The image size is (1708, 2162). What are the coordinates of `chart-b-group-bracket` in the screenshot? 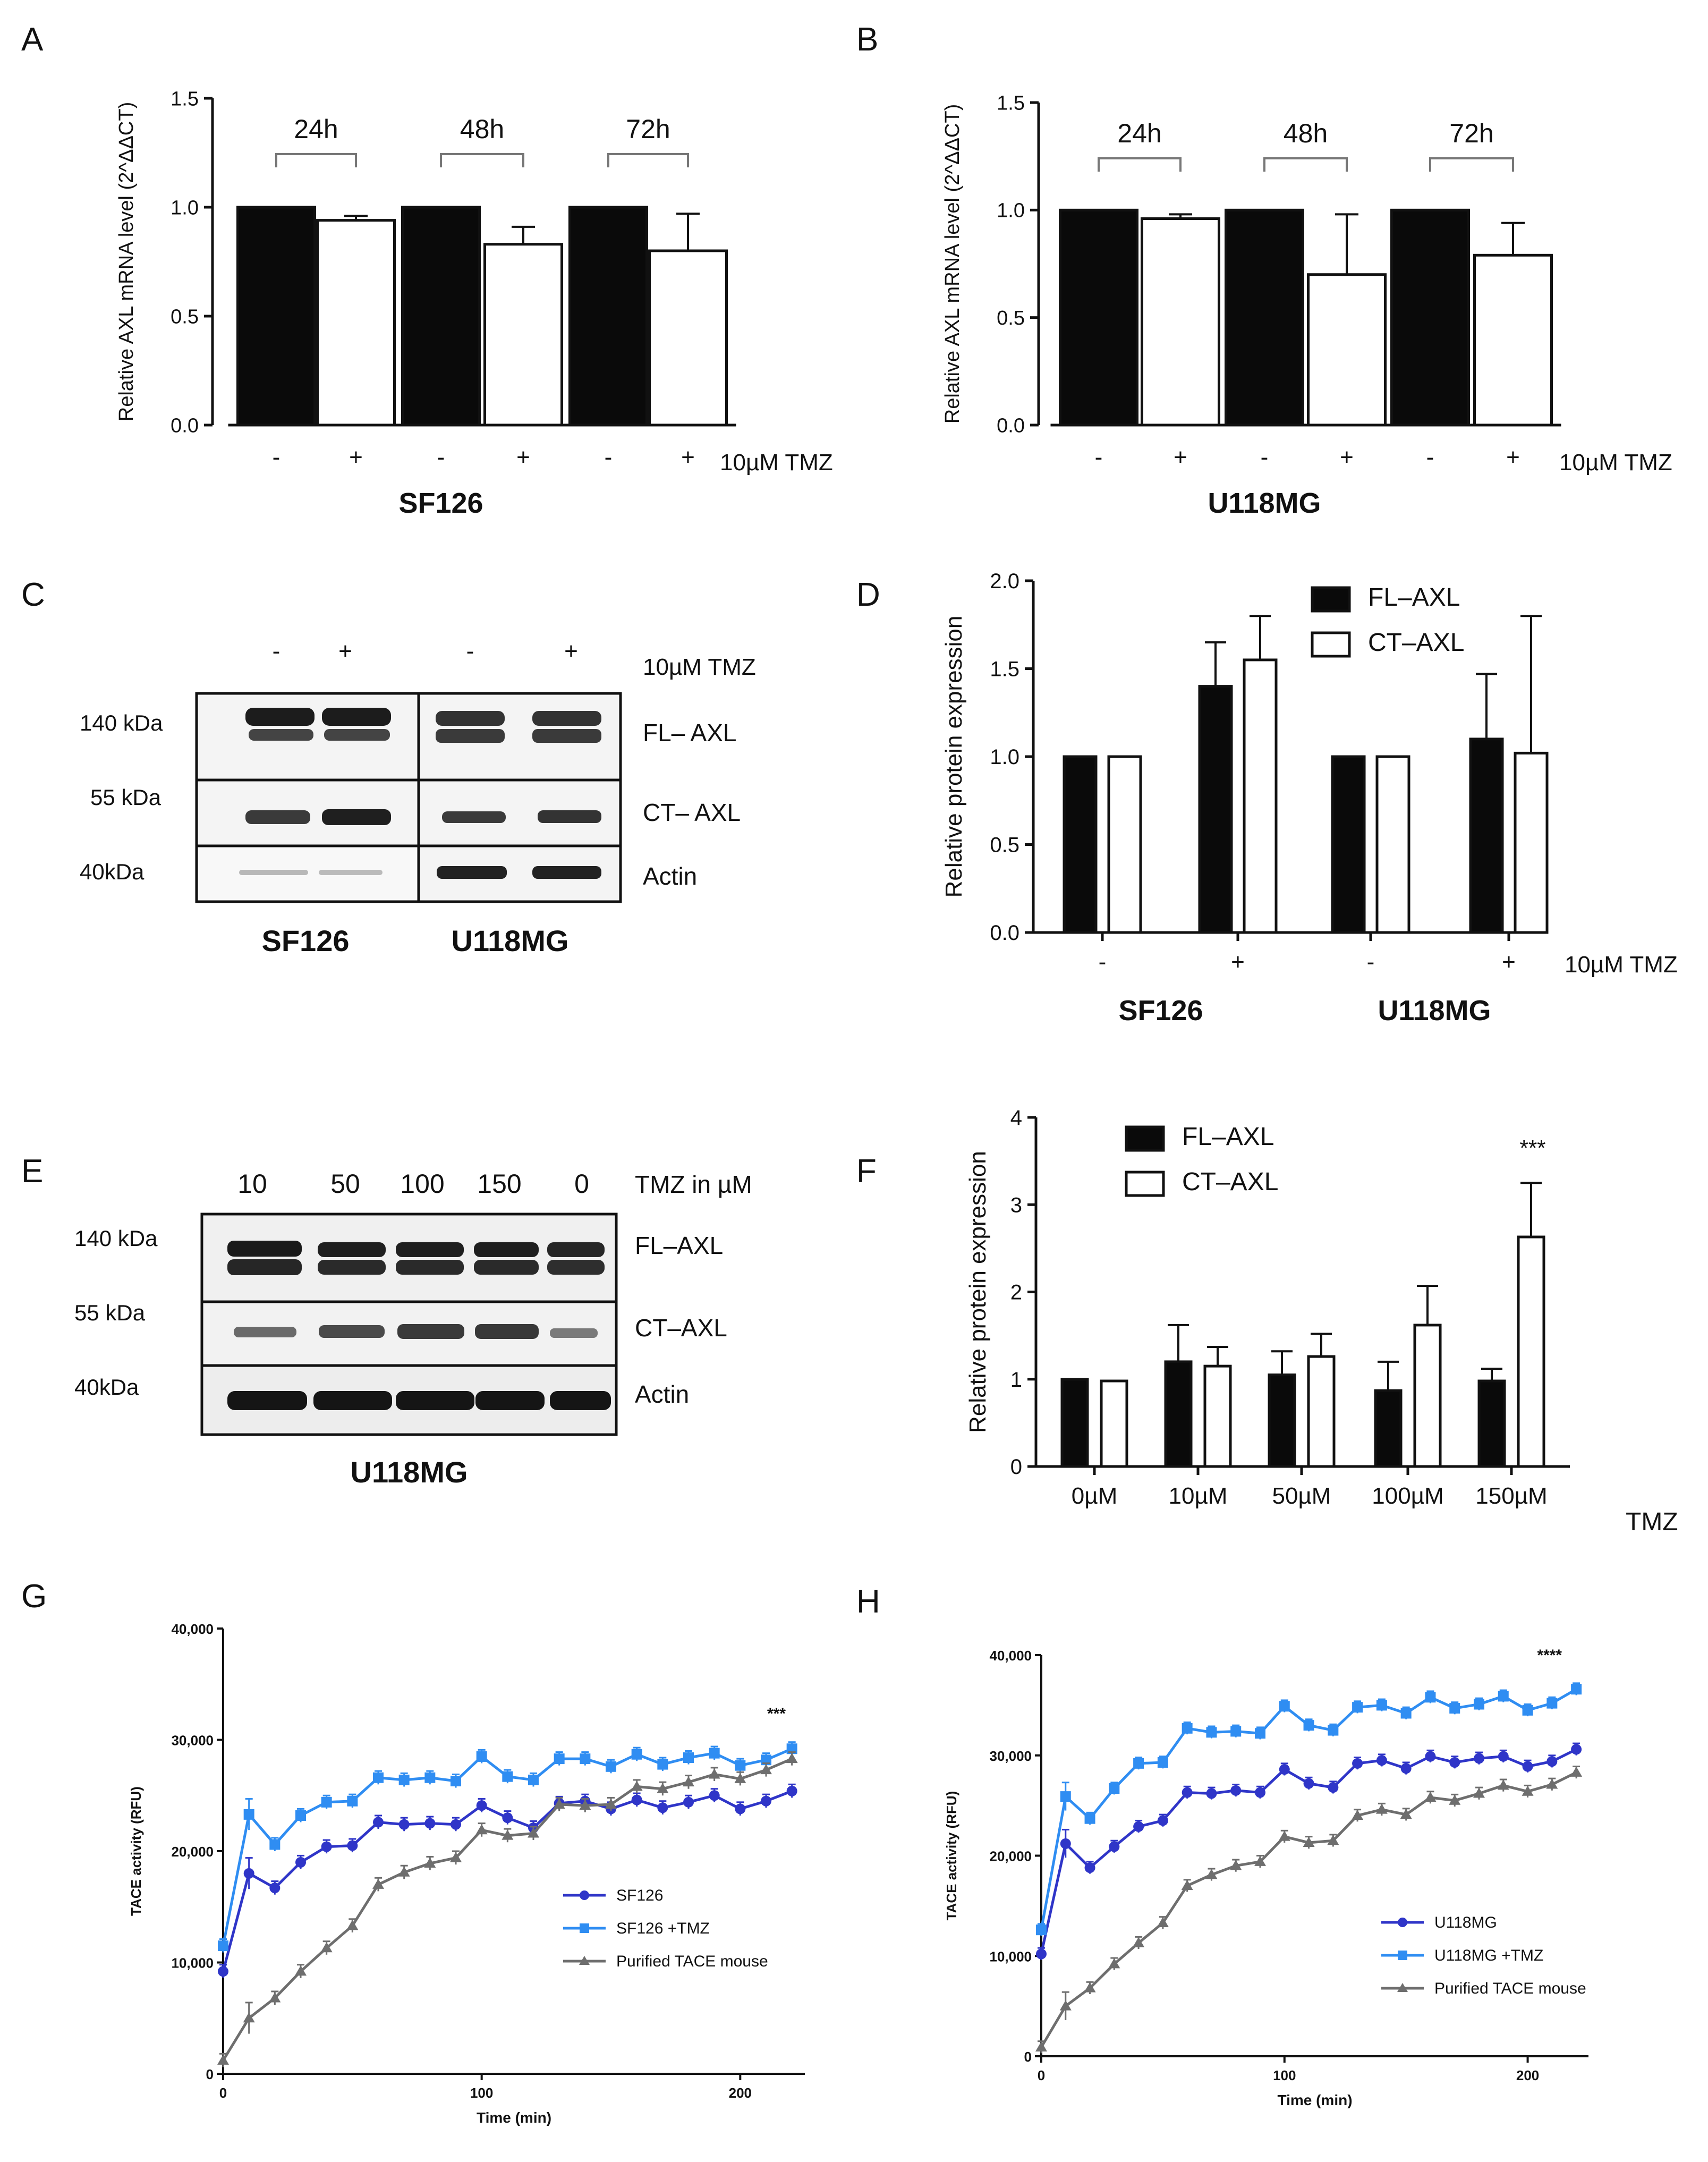 It's located at (1140, 164).